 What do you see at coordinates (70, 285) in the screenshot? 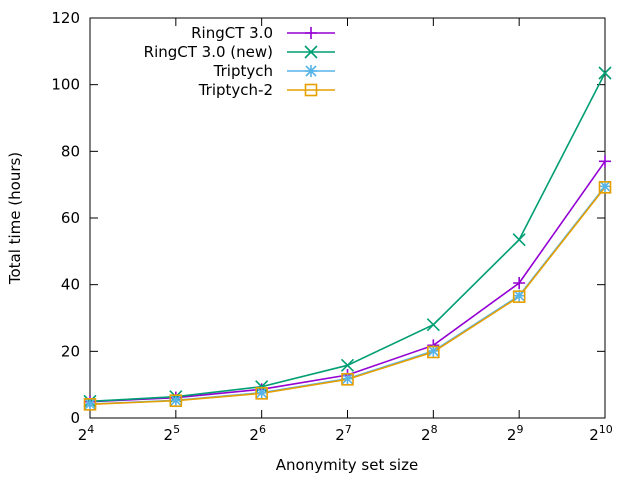
I see `y-tick-label: 40` at bounding box center [70, 285].